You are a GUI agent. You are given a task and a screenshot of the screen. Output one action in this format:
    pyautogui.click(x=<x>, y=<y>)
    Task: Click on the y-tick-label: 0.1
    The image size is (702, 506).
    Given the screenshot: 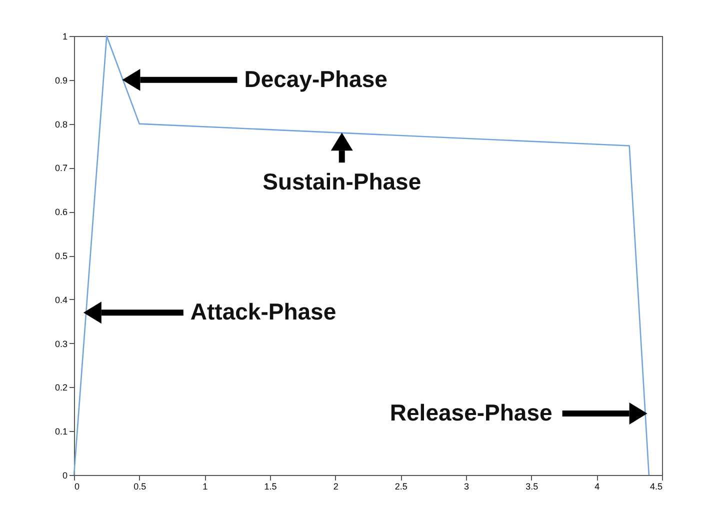 What is the action you would take?
    pyautogui.click(x=61, y=431)
    